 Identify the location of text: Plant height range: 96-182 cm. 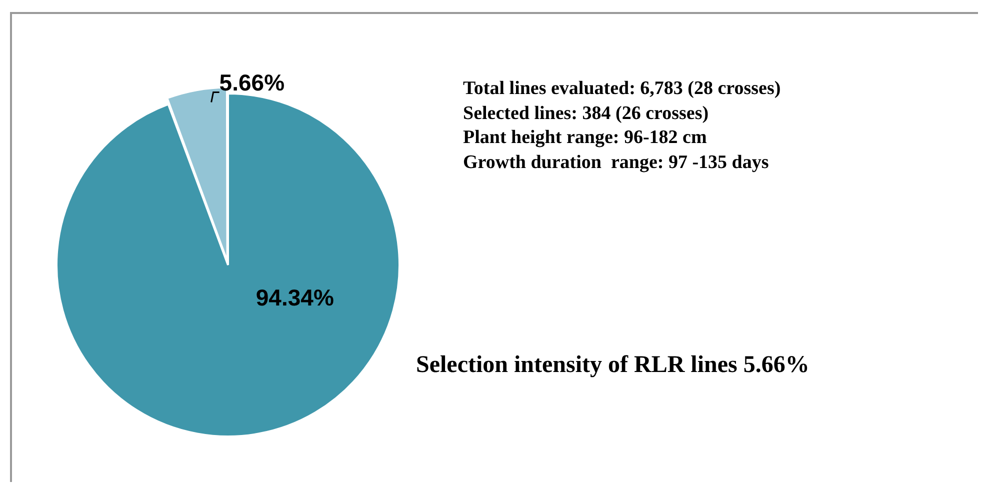
(585, 138).